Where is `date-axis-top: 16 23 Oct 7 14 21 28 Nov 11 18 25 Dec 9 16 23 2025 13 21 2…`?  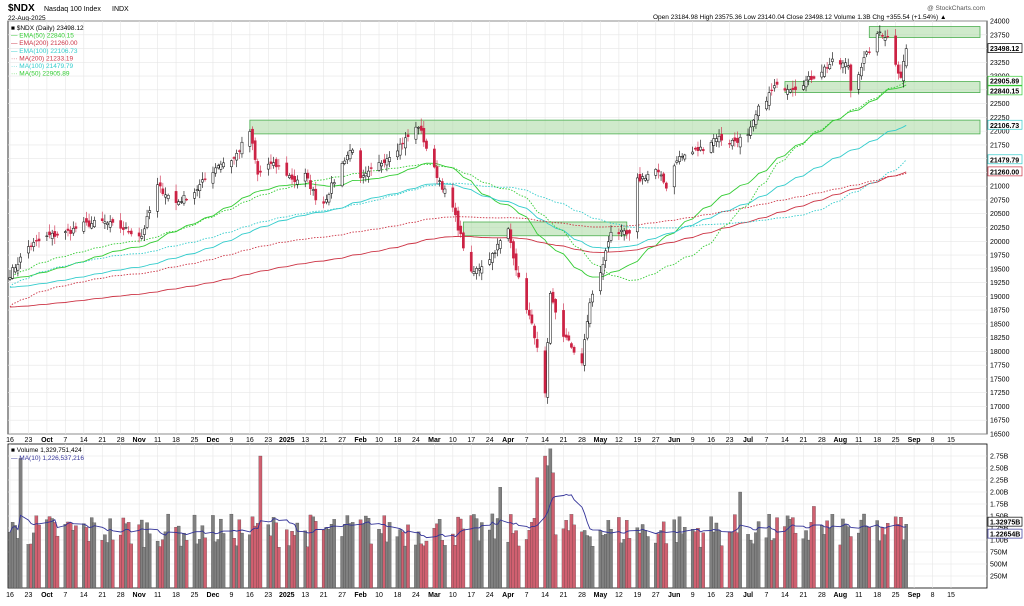
date-axis-top: 16 23 Oct 7 14 21 28 Nov 11 18 25 Dec 9 16 23 2025 13 21 2… is located at coordinates (480, 440).